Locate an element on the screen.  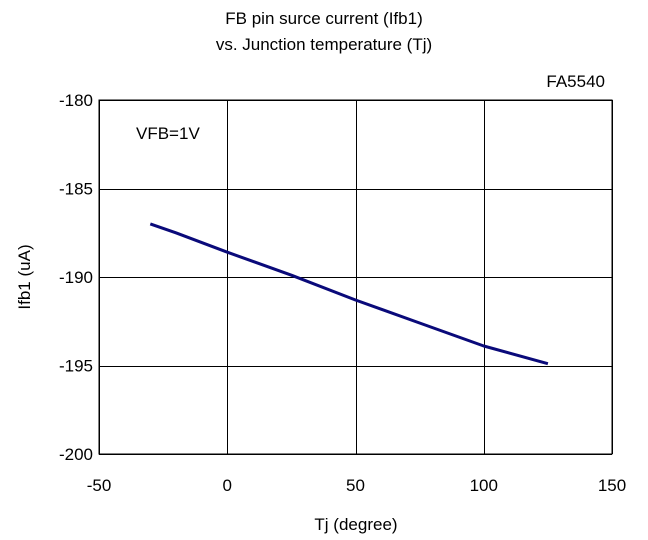
y-tick-labels: -180 -185 -190 -195 -200 is located at coordinates (76, 277).